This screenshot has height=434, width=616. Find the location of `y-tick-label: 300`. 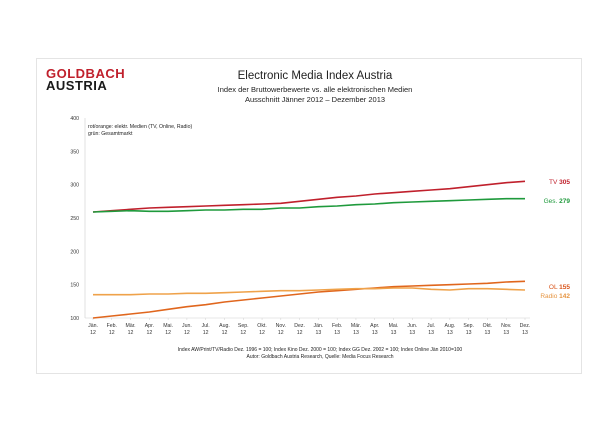

y-tick-label: 300 is located at coordinates (74, 186).